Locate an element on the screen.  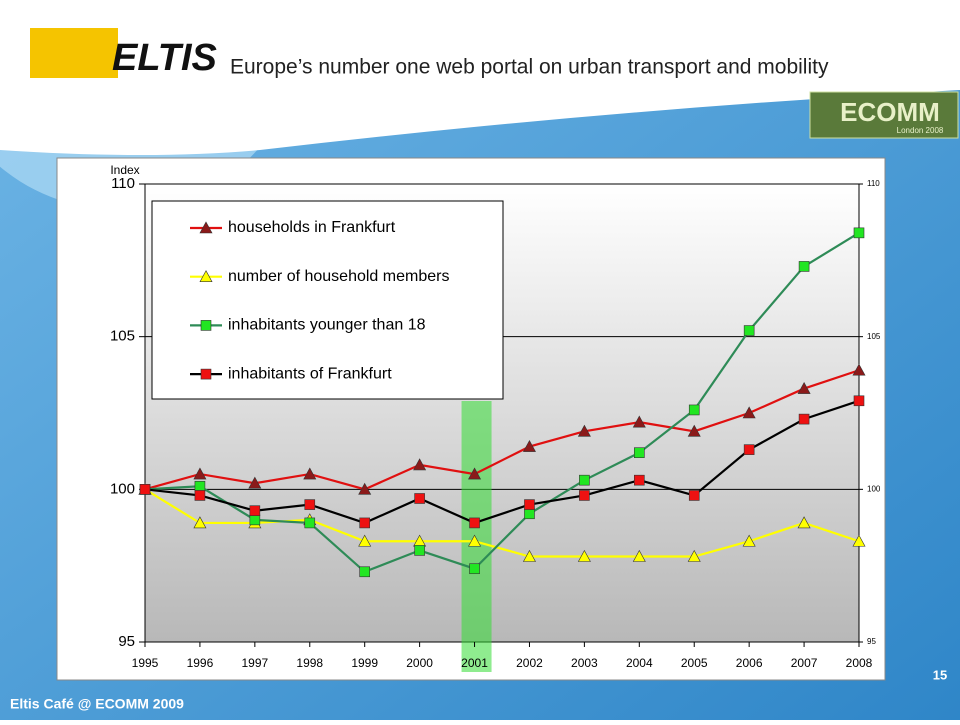
x-tick-label: 1995 is located at coordinates (145, 663).